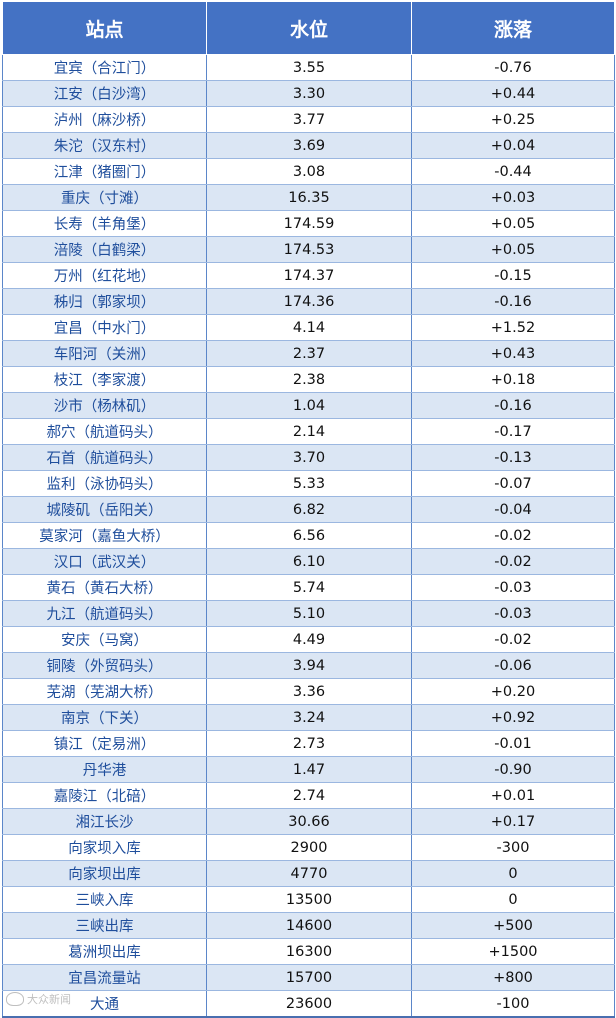 The height and width of the screenshot is (1018, 616). I want to click on watermark-logo-icon, so click(15, 999).